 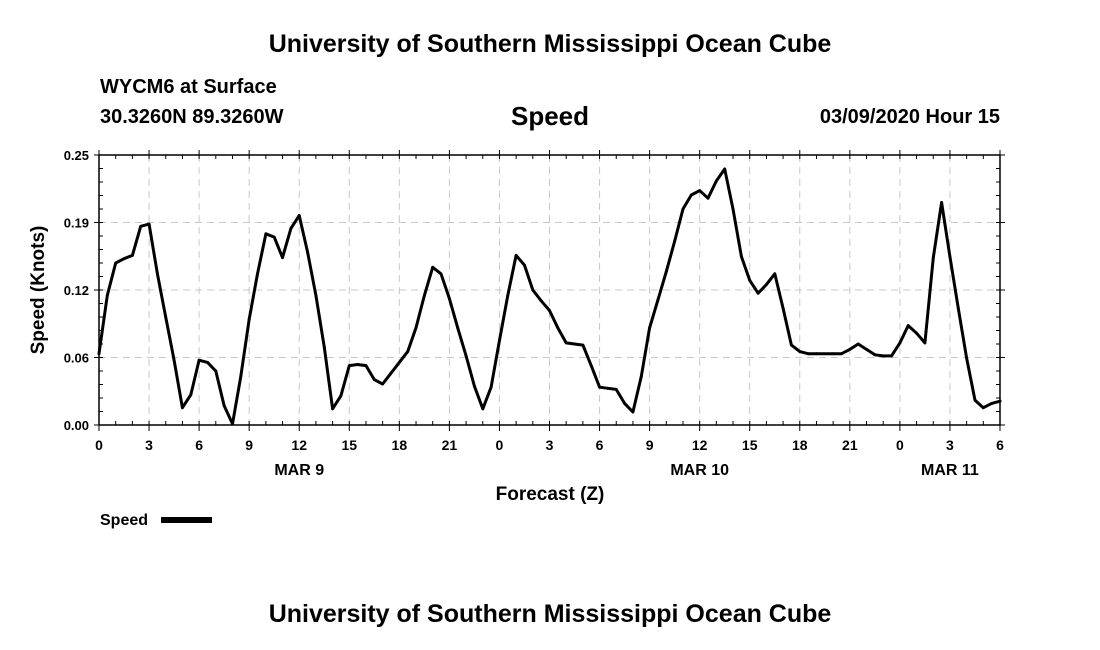 What do you see at coordinates (124, 520) in the screenshot?
I see `legend-label: Speed` at bounding box center [124, 520].